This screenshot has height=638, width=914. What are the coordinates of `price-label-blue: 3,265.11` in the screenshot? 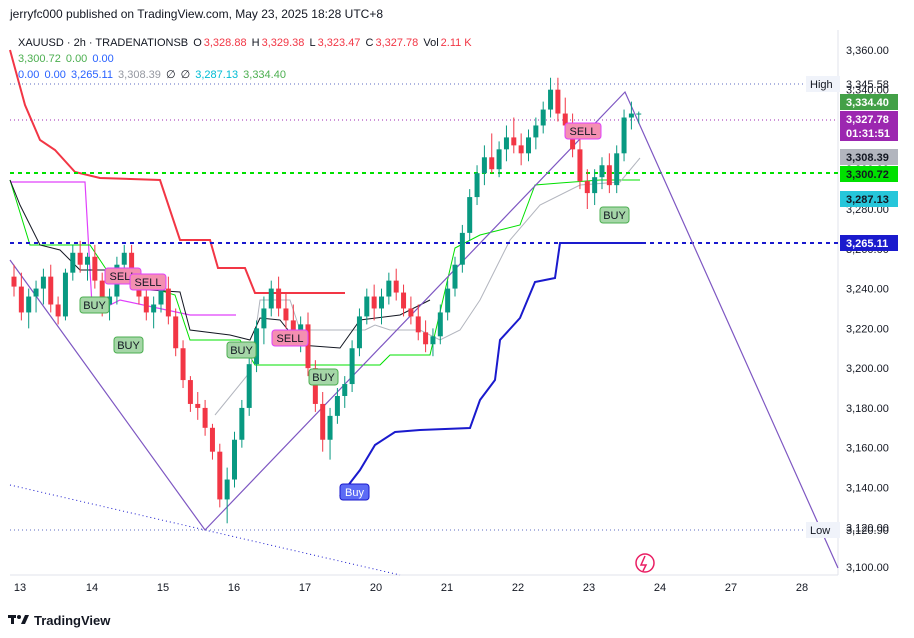 It's located at (869, 243).